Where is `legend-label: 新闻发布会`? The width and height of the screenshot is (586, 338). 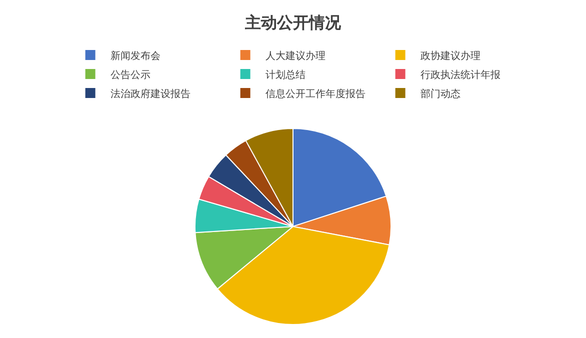
legend-label: 新闻发布会 is located at coordinates (135, 56).